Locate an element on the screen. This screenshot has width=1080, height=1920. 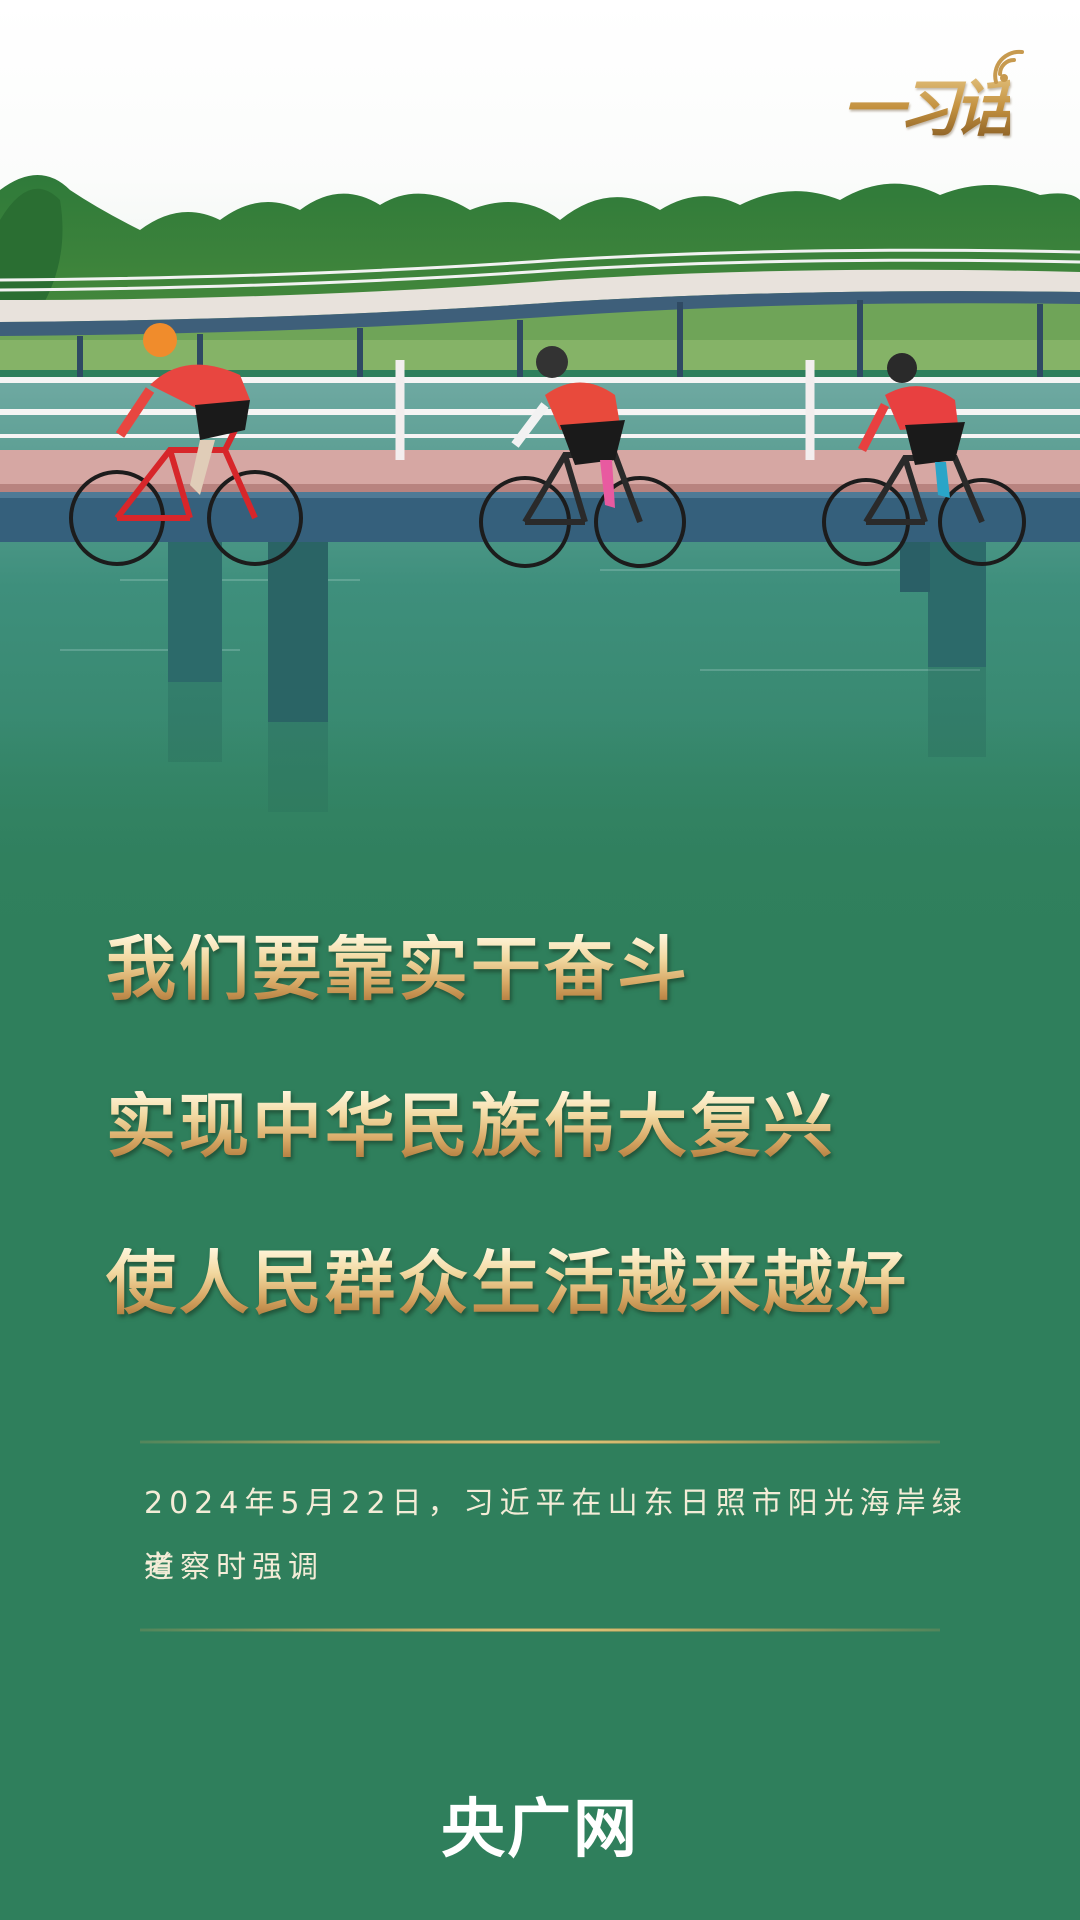
gold-divider-top is located at coordinates (540, 1442).